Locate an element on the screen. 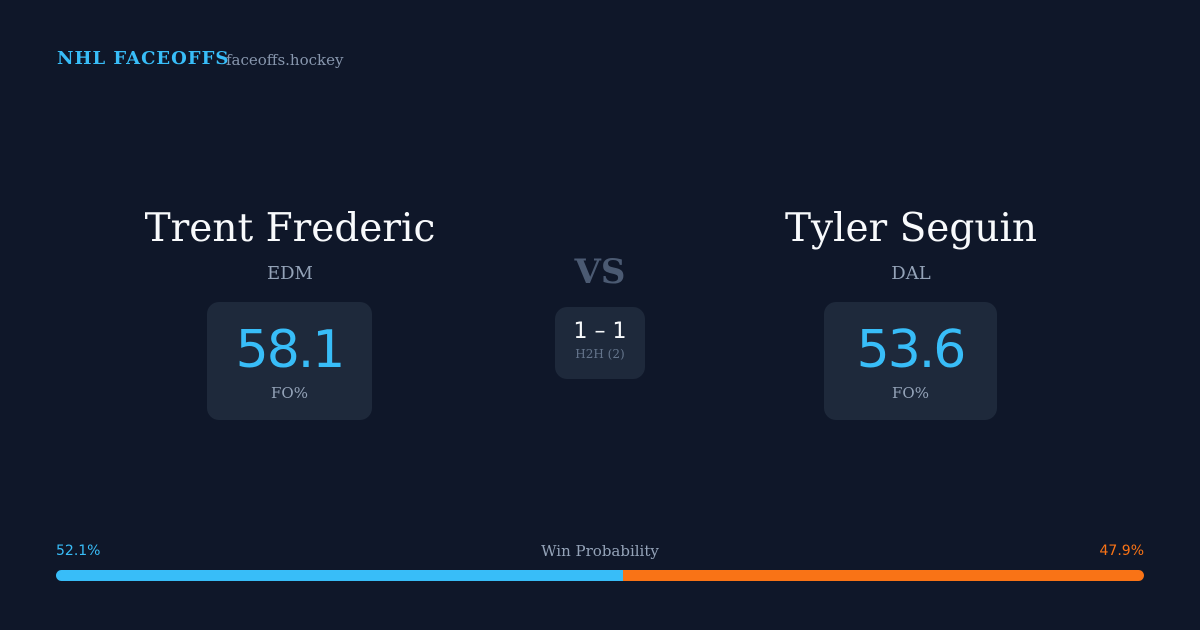 The image size is (1200, 630). h2h-box: 1 – 1 H2H (2) is located at coordinates (600, 343).